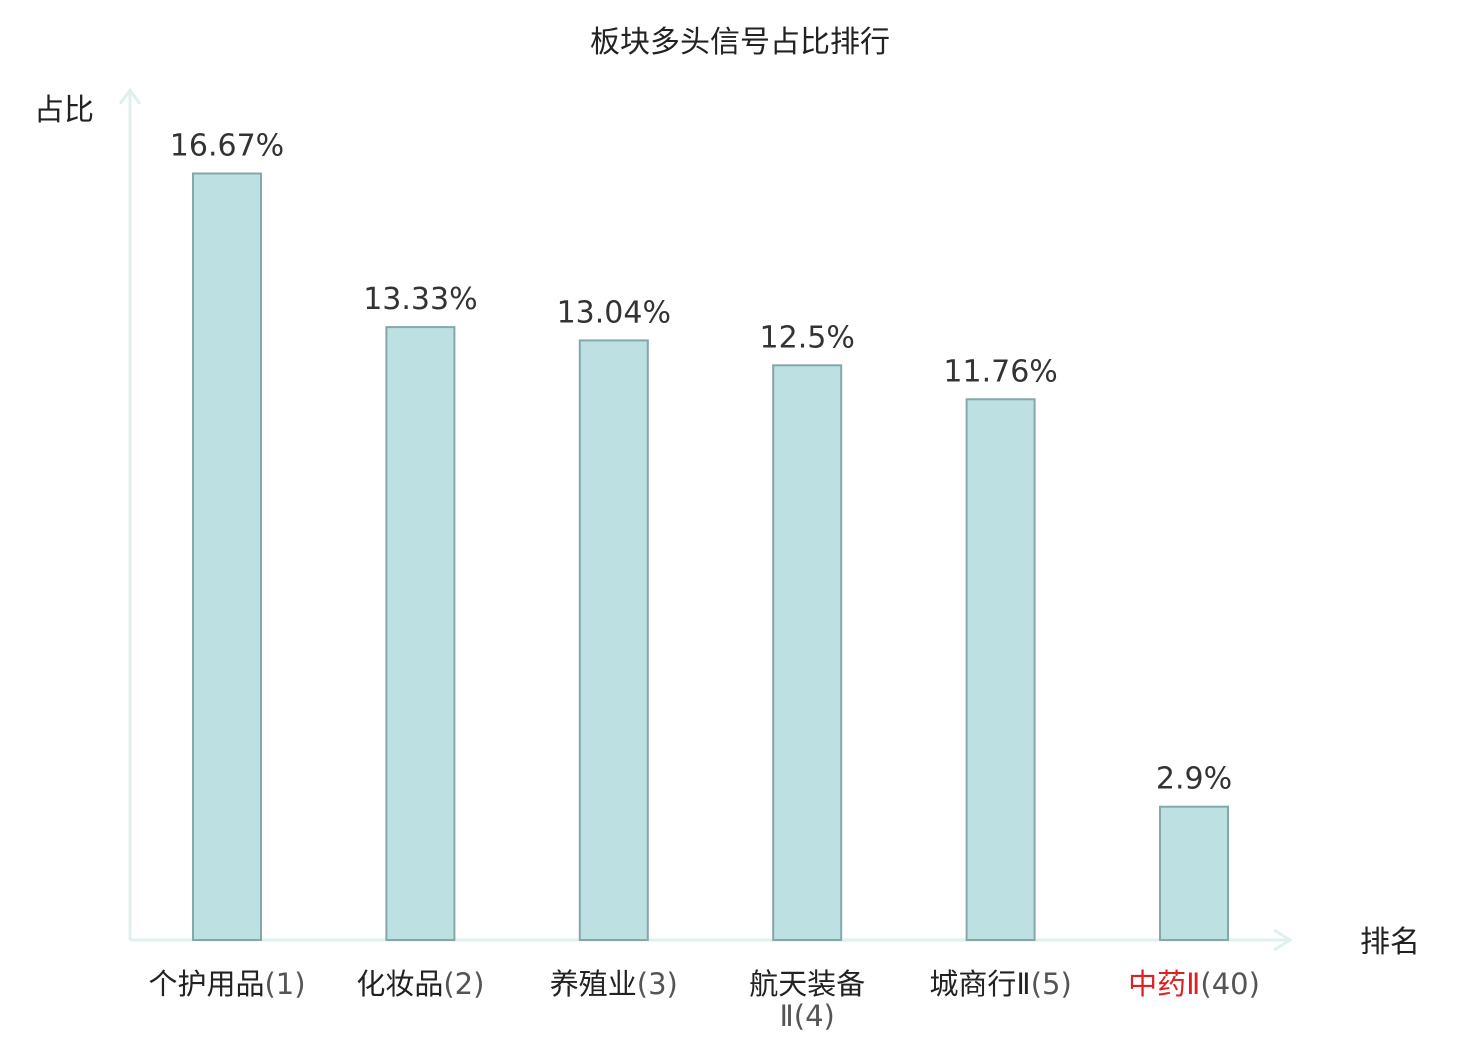 The image size is (1480, 1040). I want to click on bar-value-label: 12.5%, so click(807, 337).